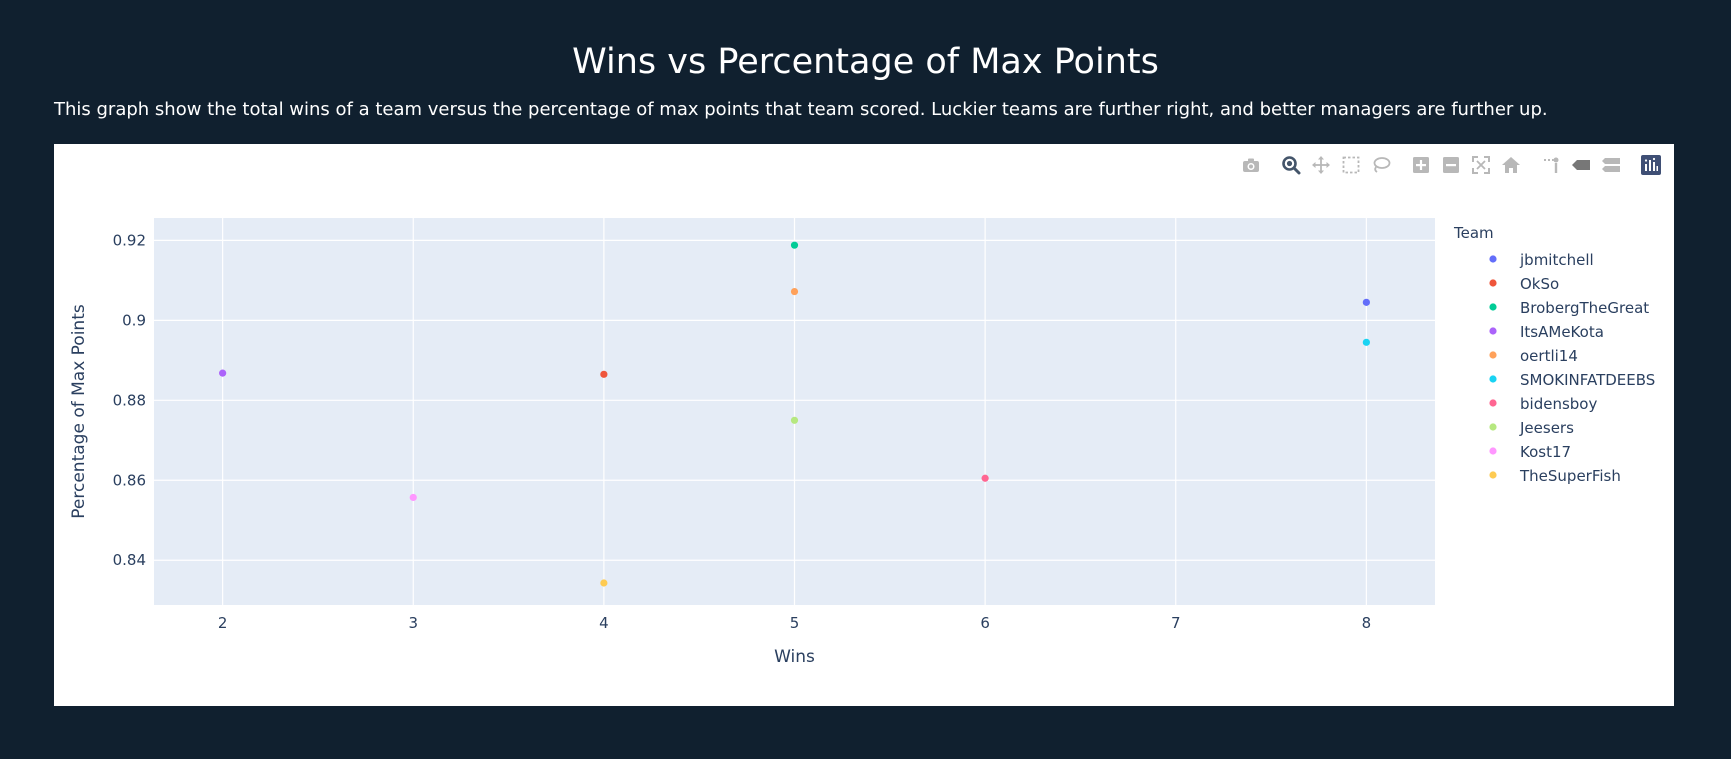  Describe the element at coordinates (1558, 404) in the screenshot. I see `legend-item-label: bidensboy` at that location.